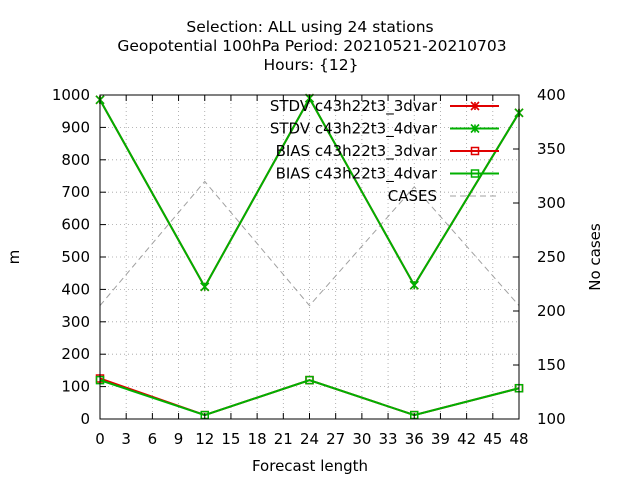  Describe the element at coordinates (551, 365) in the screenshot. I see `y2-tick-label: 150` at that location.